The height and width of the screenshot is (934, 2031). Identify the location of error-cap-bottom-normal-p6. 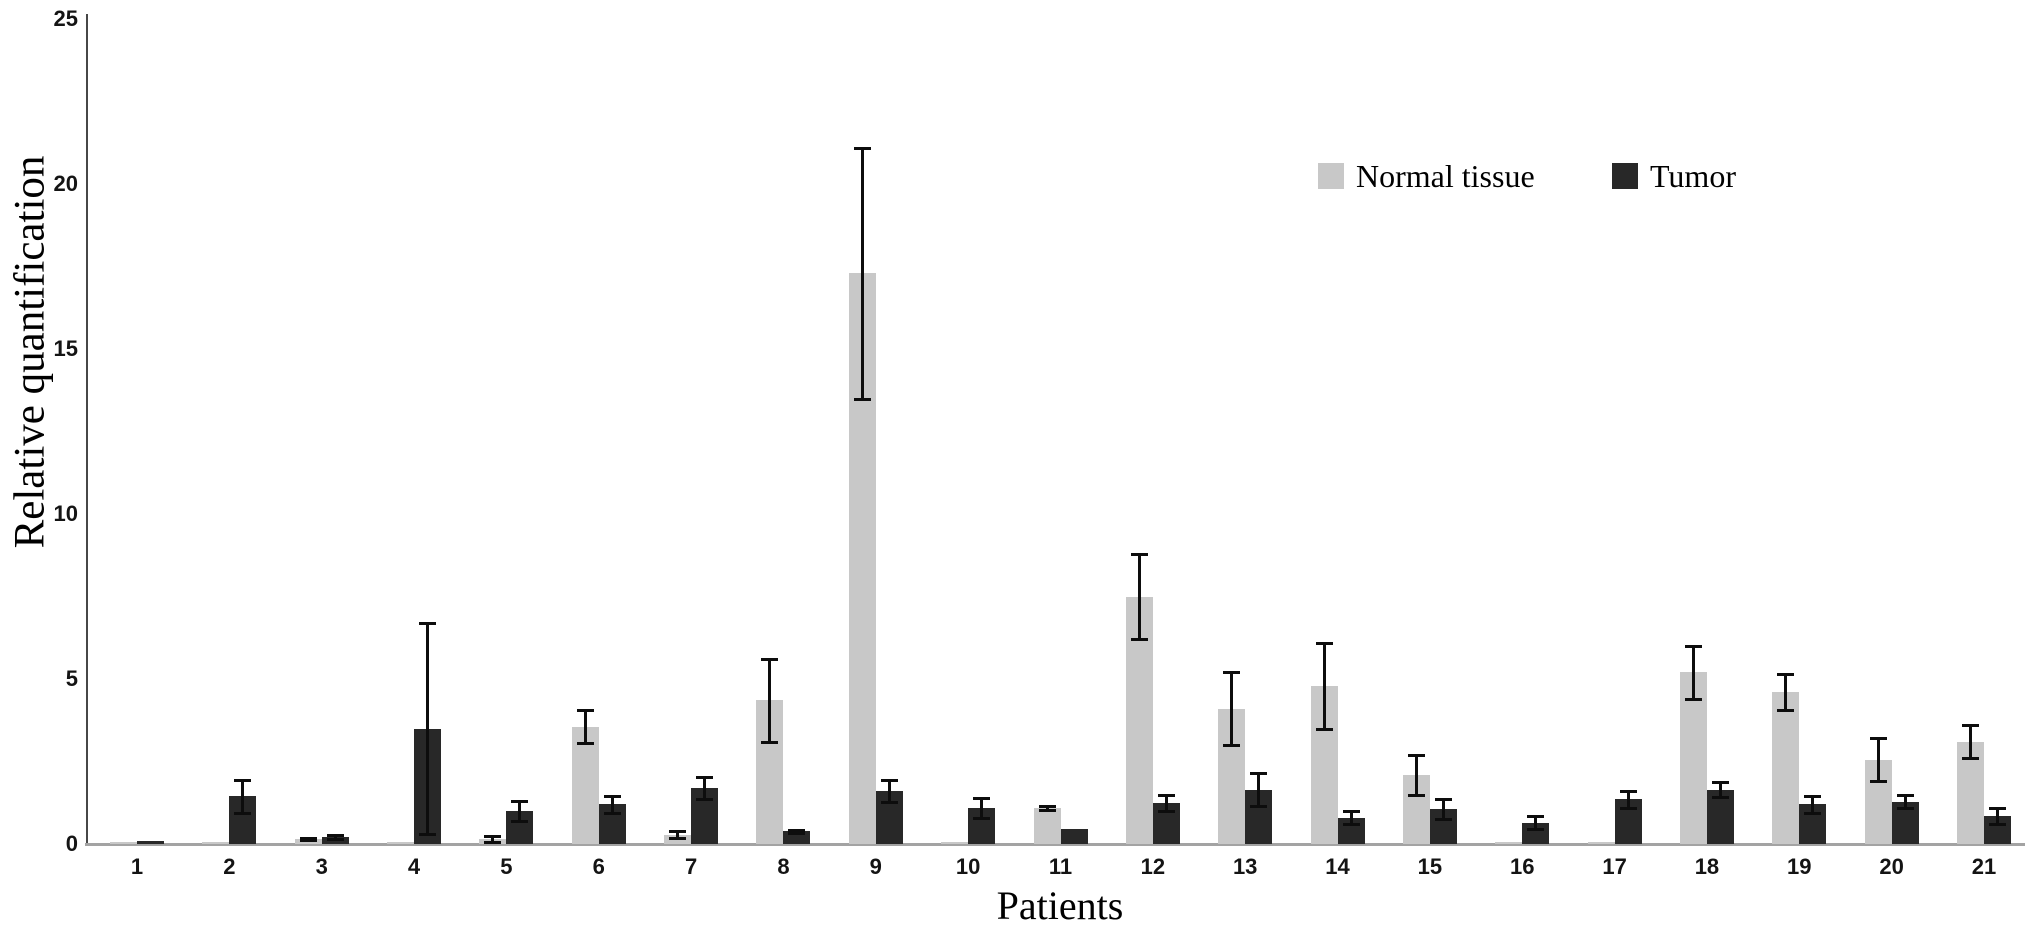
(585, 744).